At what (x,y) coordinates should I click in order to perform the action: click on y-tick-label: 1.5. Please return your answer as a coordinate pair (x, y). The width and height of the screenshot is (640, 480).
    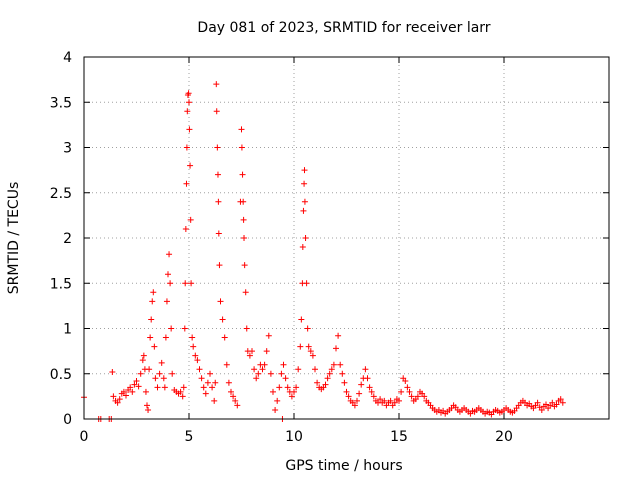
    Looking at the image, I should click on (61, 284).